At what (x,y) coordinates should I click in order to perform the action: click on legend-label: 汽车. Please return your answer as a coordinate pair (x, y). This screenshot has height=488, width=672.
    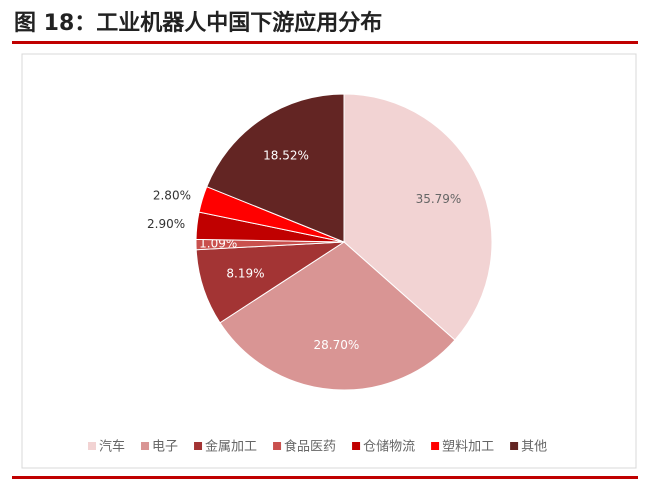
    Looking at the image, I should click on (112, 447).